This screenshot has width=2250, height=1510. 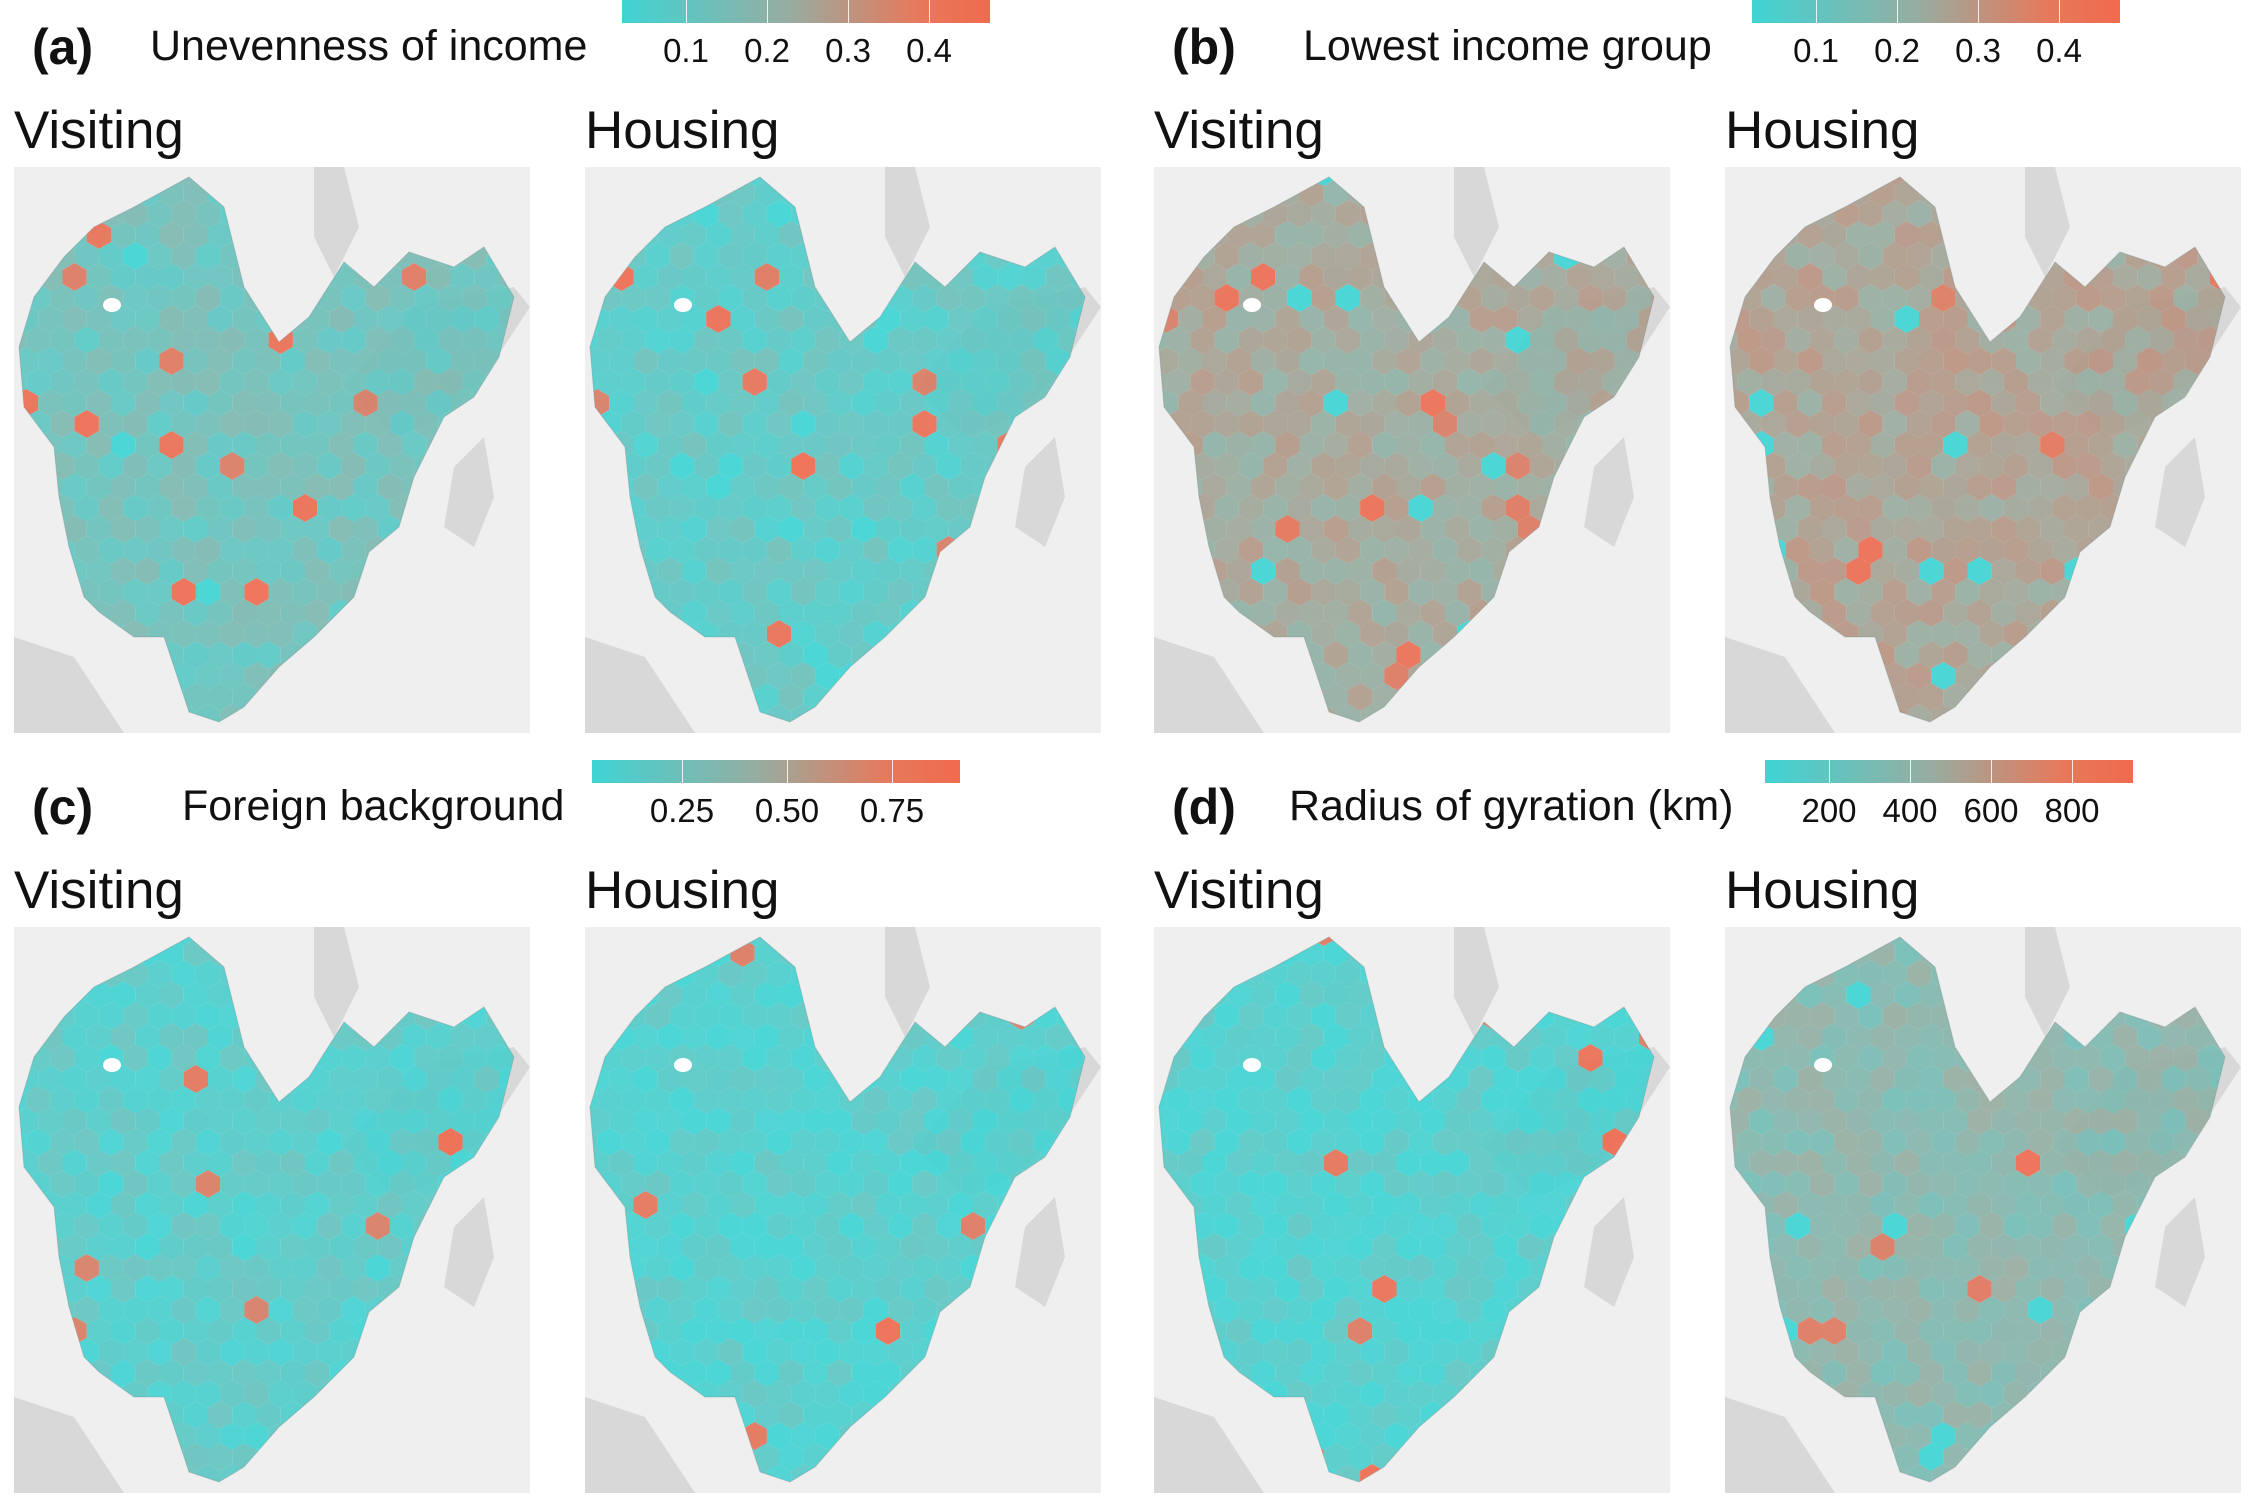 I want to click on color-legend: 200 400 600 800, so click(x=1949, y=797).